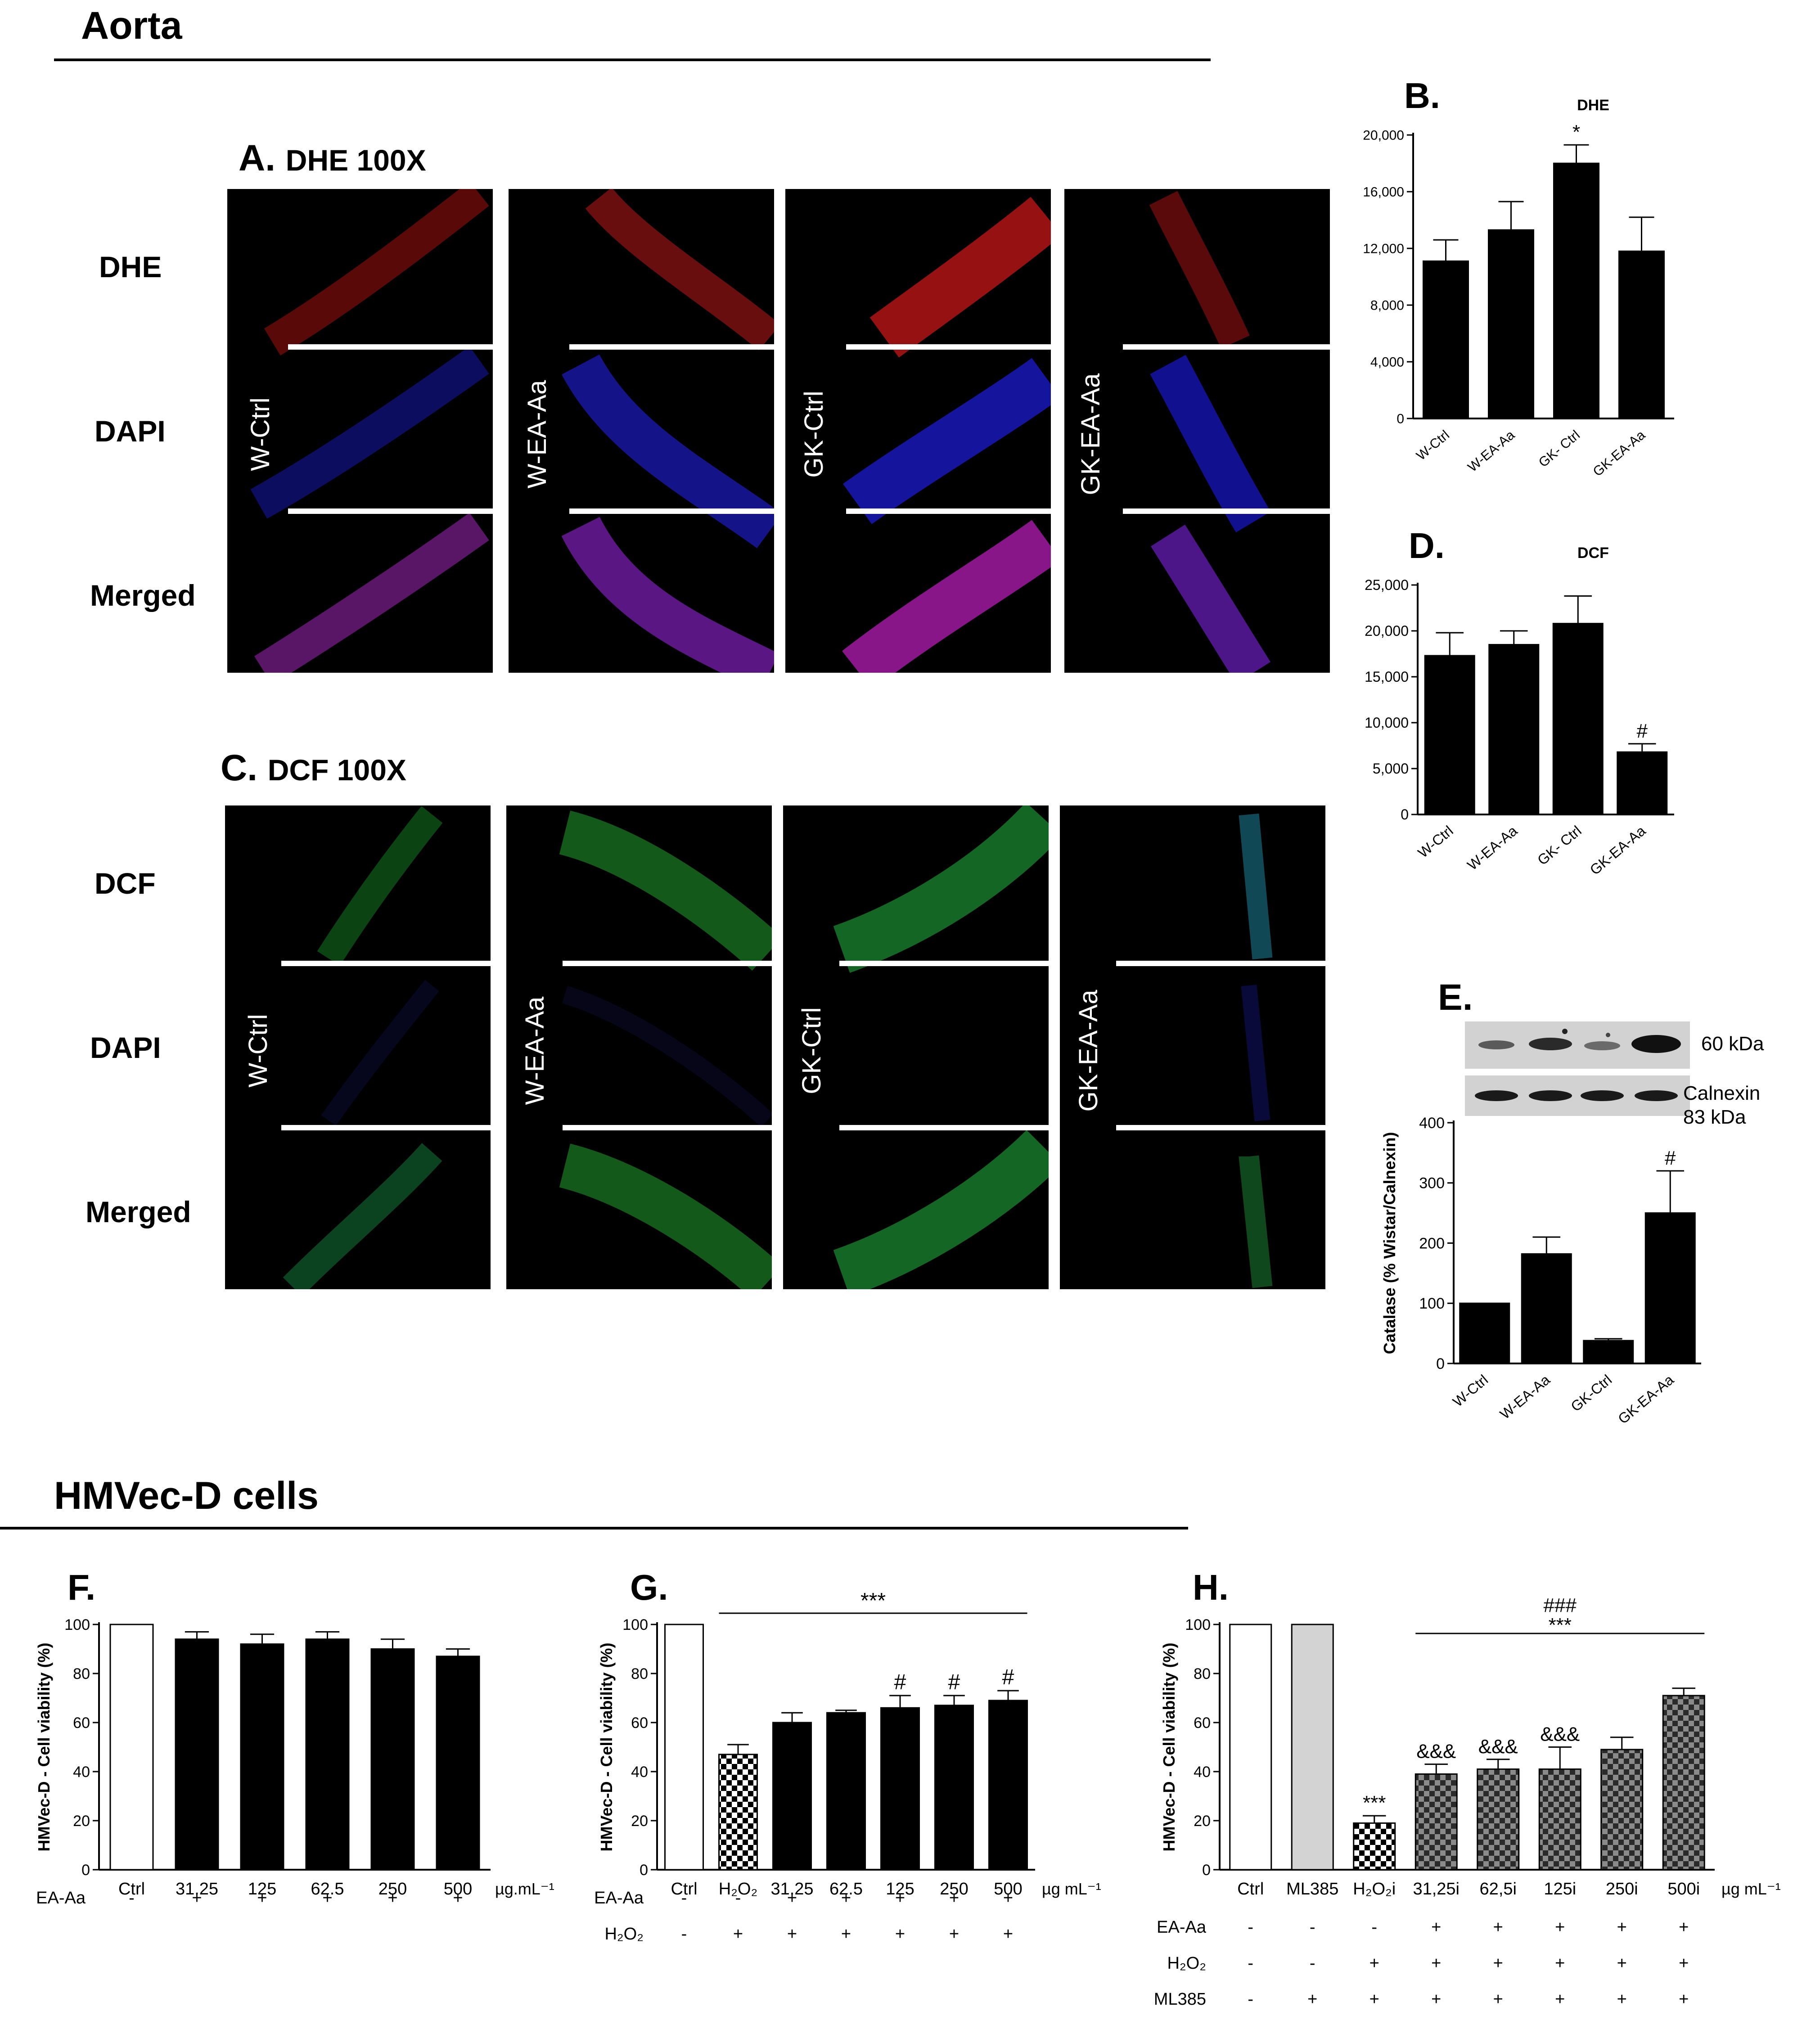 The width and height of the screenshot is (1820, 2029). Describe the element at coordinates (81, 1772) in the screenshot. I see `y-tick-label: 40` at that location.